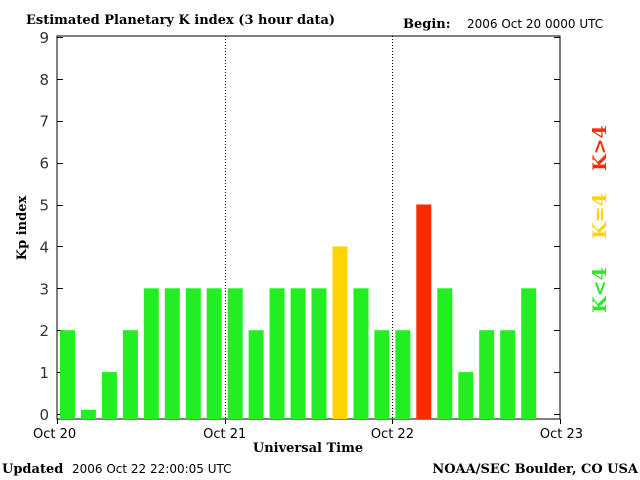 The width and height of the screenshot is (640, 480). I want to click on y-tick-label: 8, so click(44, 80).